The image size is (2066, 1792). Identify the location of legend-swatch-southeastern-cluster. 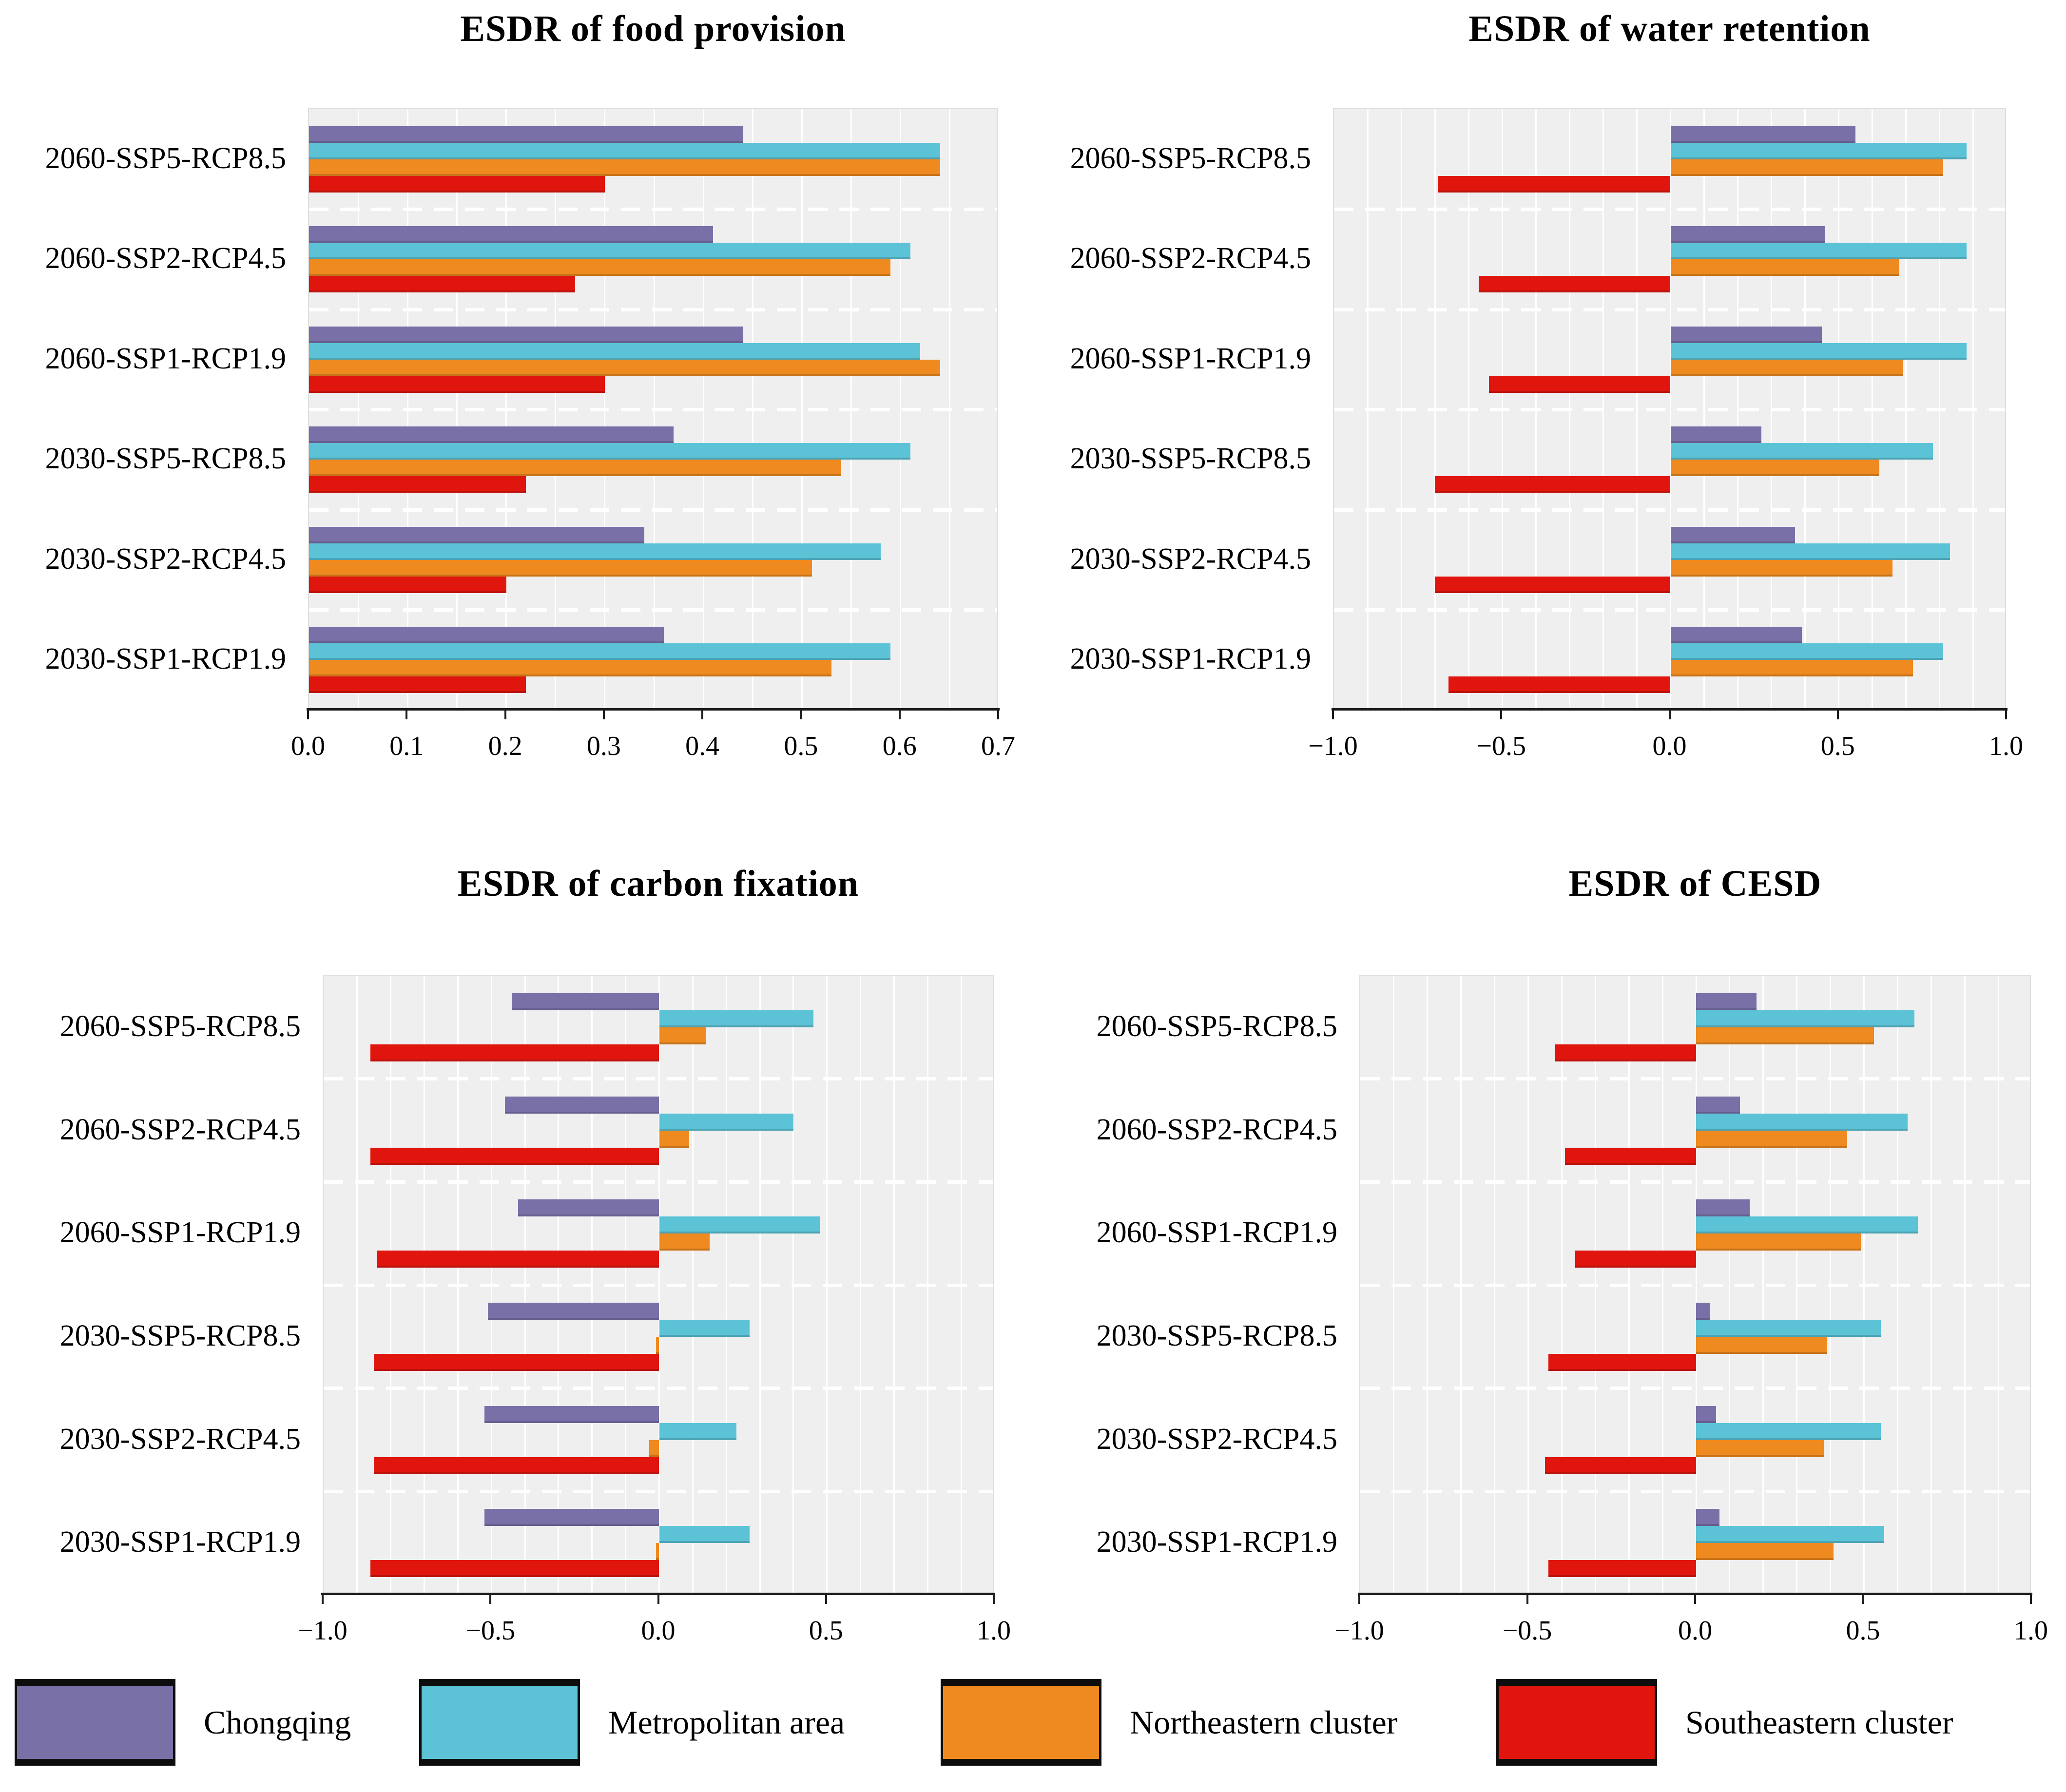
(1577, 1723).